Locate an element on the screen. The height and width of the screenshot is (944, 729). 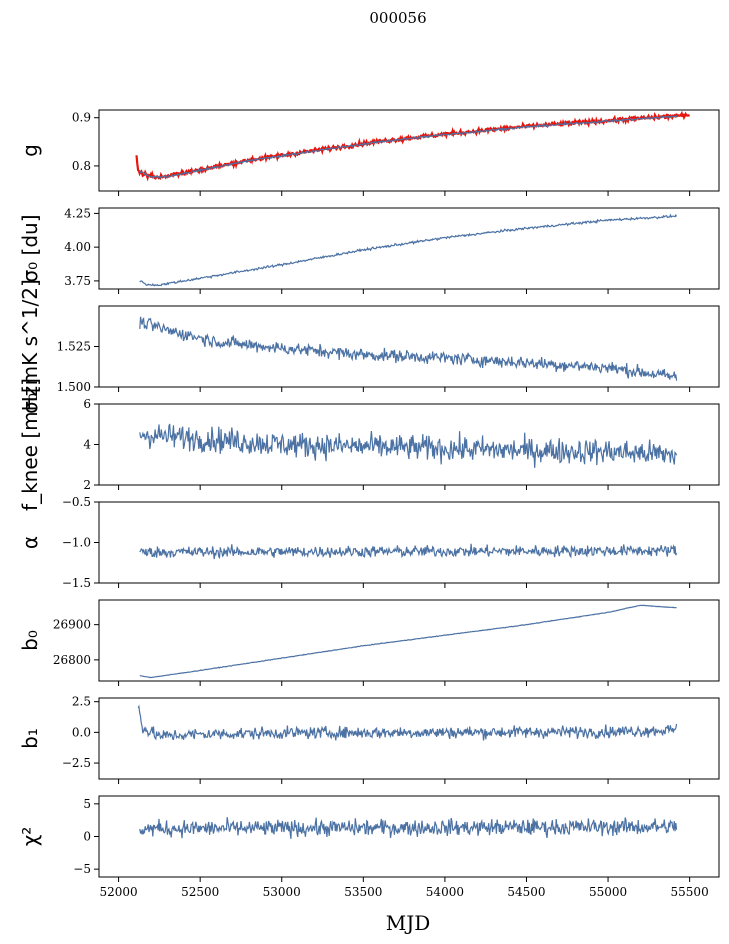
y-axis-label-alpha: α is located at coordinates (30, 542).